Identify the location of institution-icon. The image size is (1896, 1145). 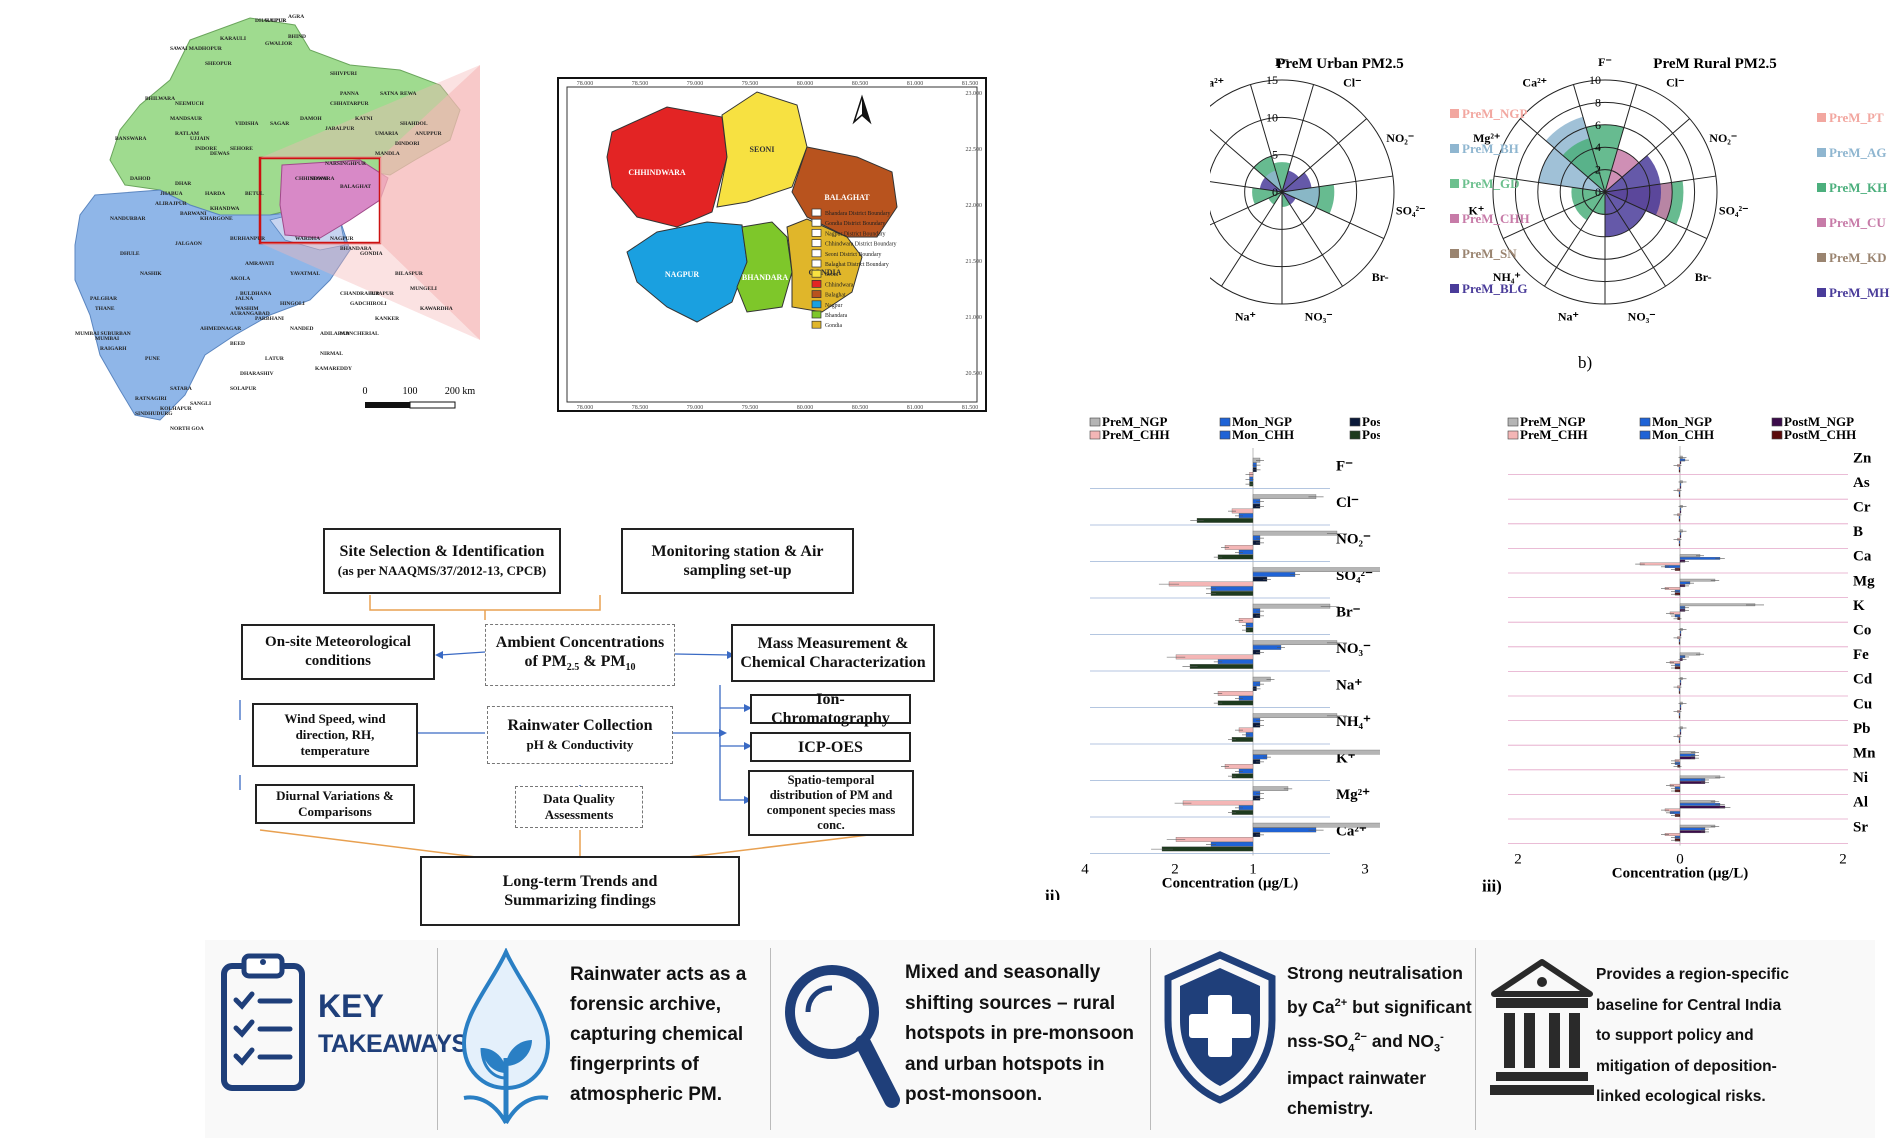
(1542, 1027).